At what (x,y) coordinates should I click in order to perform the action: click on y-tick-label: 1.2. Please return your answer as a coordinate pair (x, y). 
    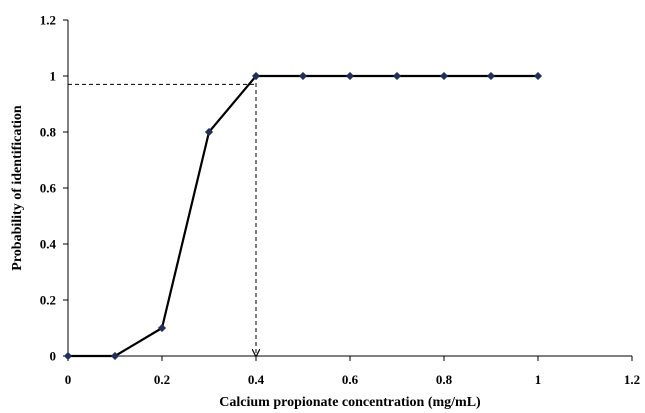
    Looking at the image, I should click on (48, 20).